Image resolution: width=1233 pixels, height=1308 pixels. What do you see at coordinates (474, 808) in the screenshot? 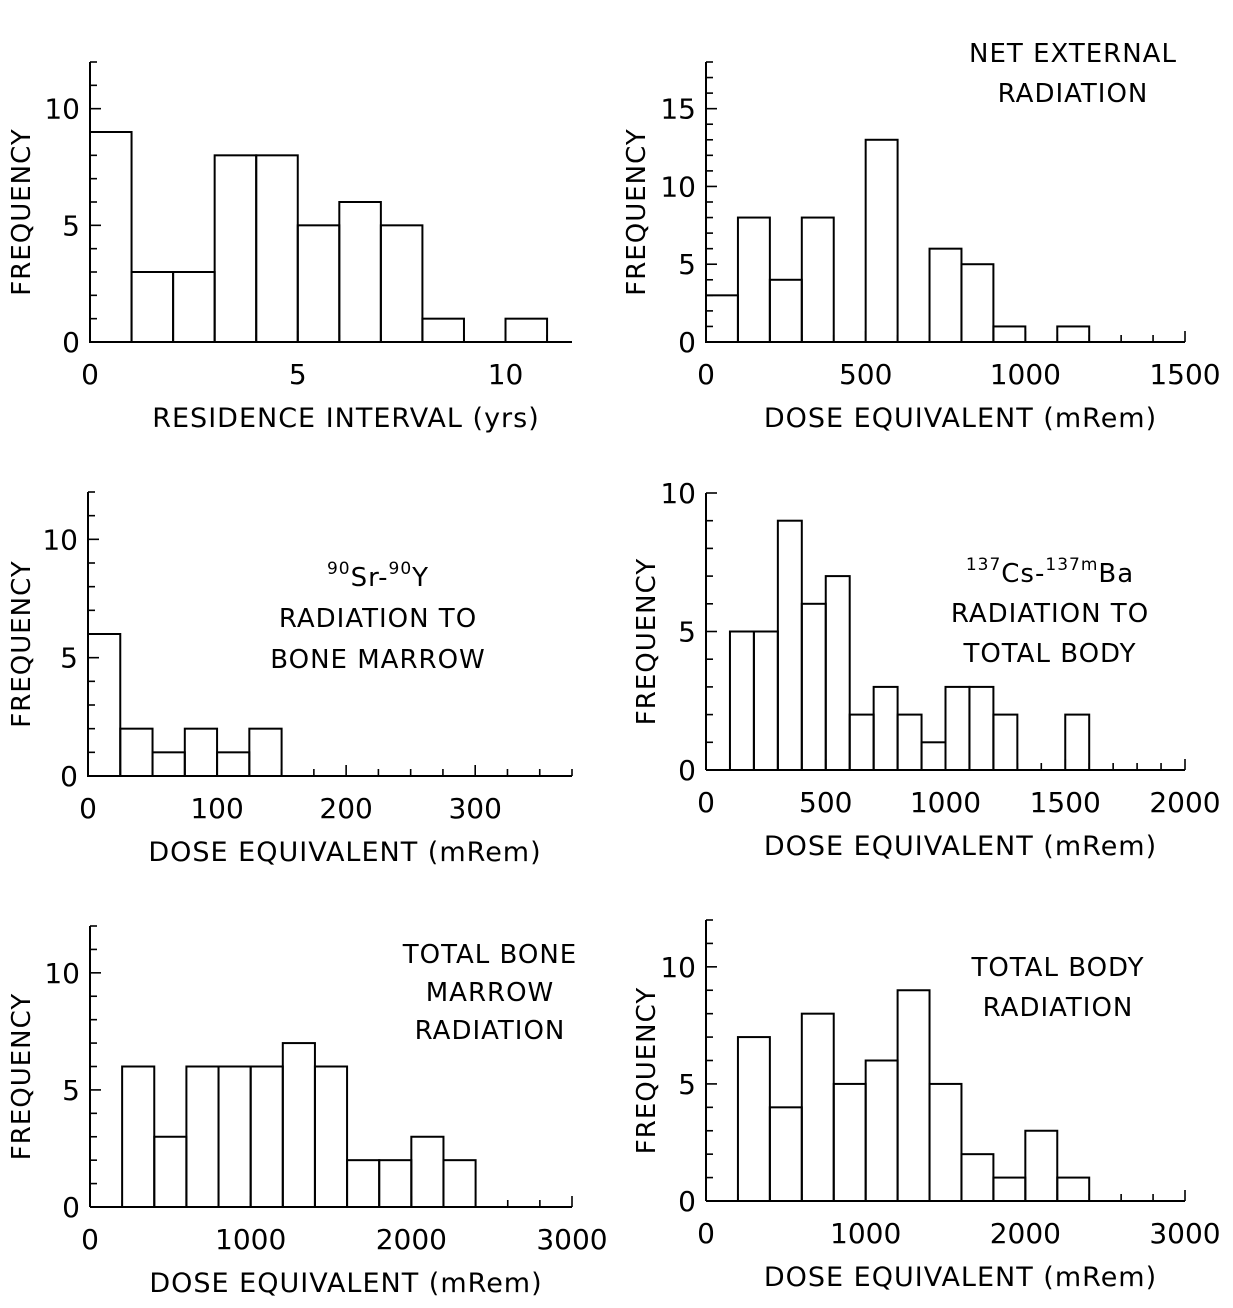
I see `x-tick-label: 300` at bounding box center [474, 808].